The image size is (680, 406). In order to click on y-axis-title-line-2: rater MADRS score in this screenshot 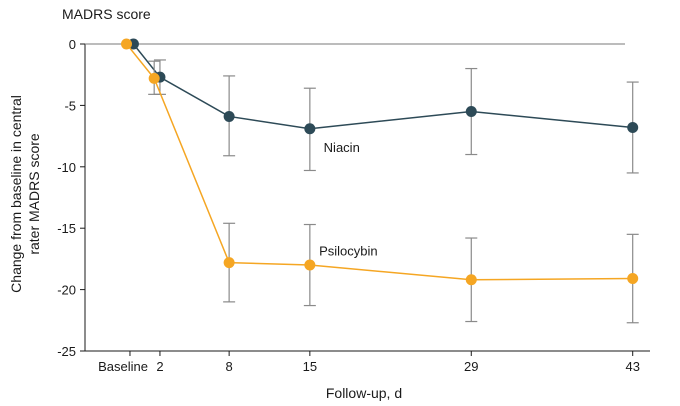, I will do `click(34, 194)`.